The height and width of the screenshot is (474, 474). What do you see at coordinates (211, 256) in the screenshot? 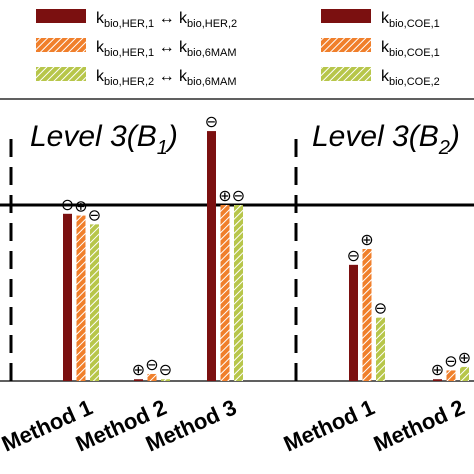
I see `bar-p1-c3-s1` at bounding box center [211, 256].